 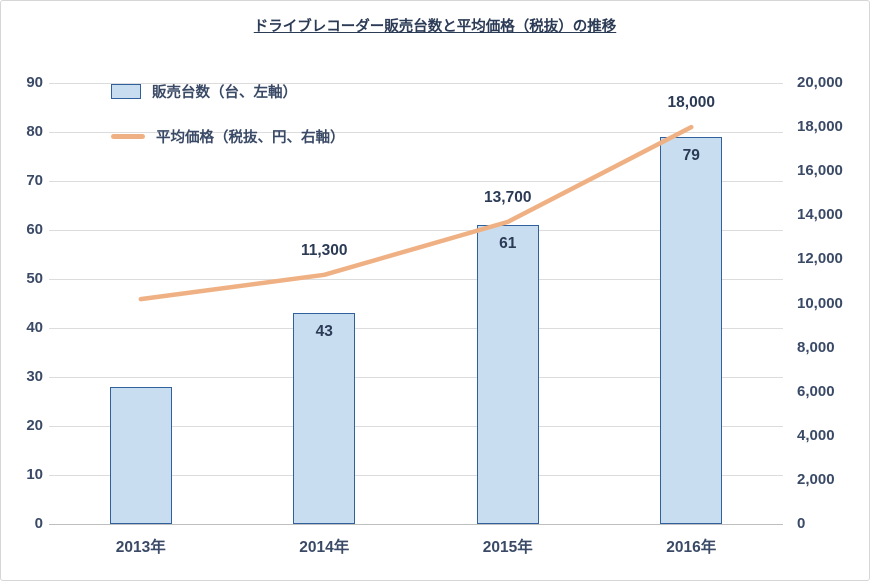 I want to click on bar-swatch-icon, so click(x=126, y=91).